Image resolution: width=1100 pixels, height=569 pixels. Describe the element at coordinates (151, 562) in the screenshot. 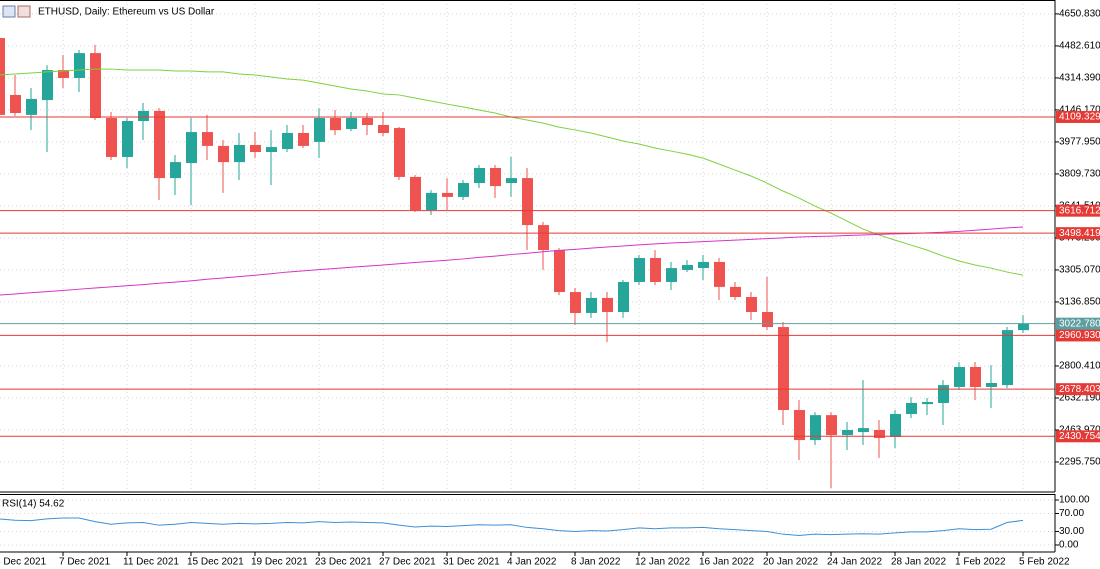

I see `x-tick-label: 11 Dec 2021` at that location.